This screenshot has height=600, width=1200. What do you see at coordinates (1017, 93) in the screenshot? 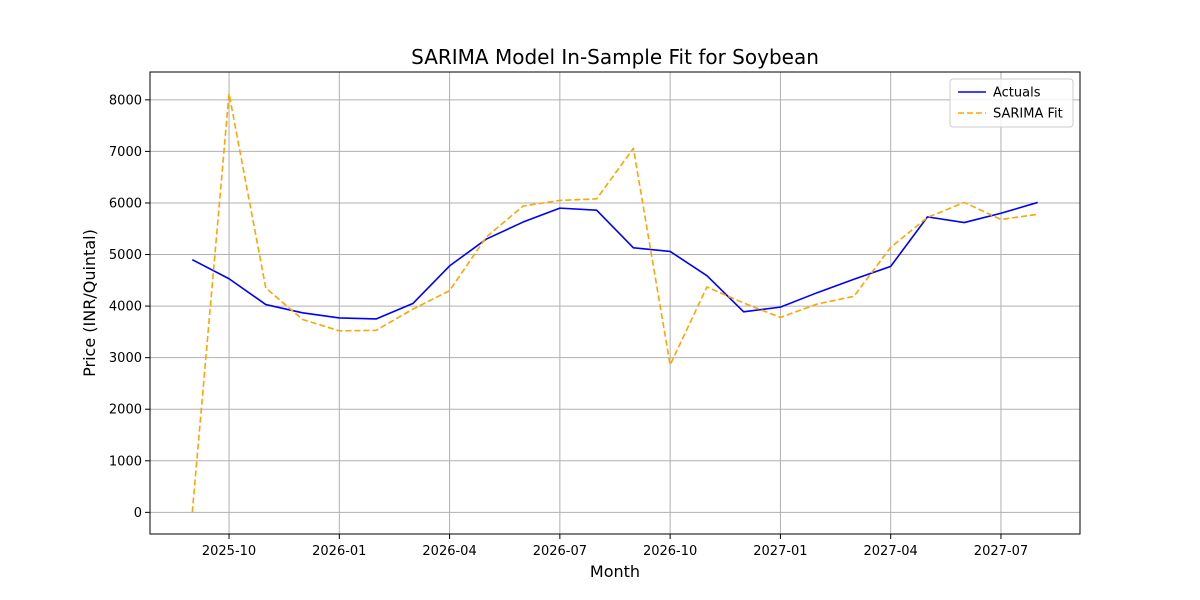
I see `legend-label: Actuals` at bounding box center [1017, 93].